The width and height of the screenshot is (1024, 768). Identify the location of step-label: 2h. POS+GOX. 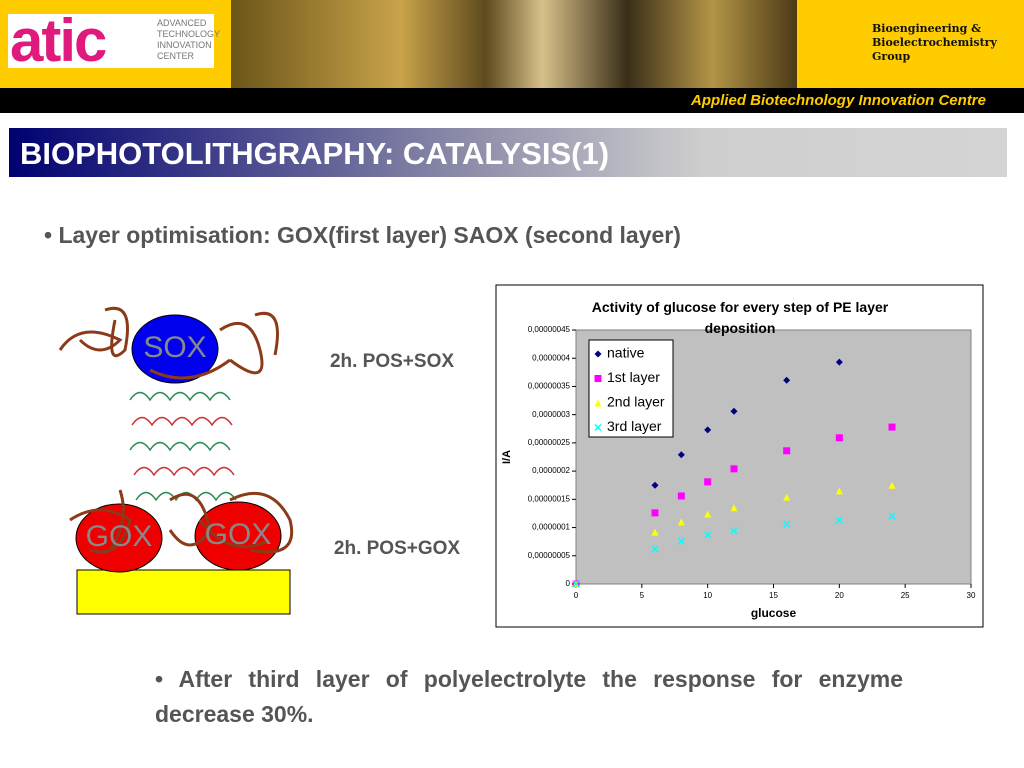
(397, 548).